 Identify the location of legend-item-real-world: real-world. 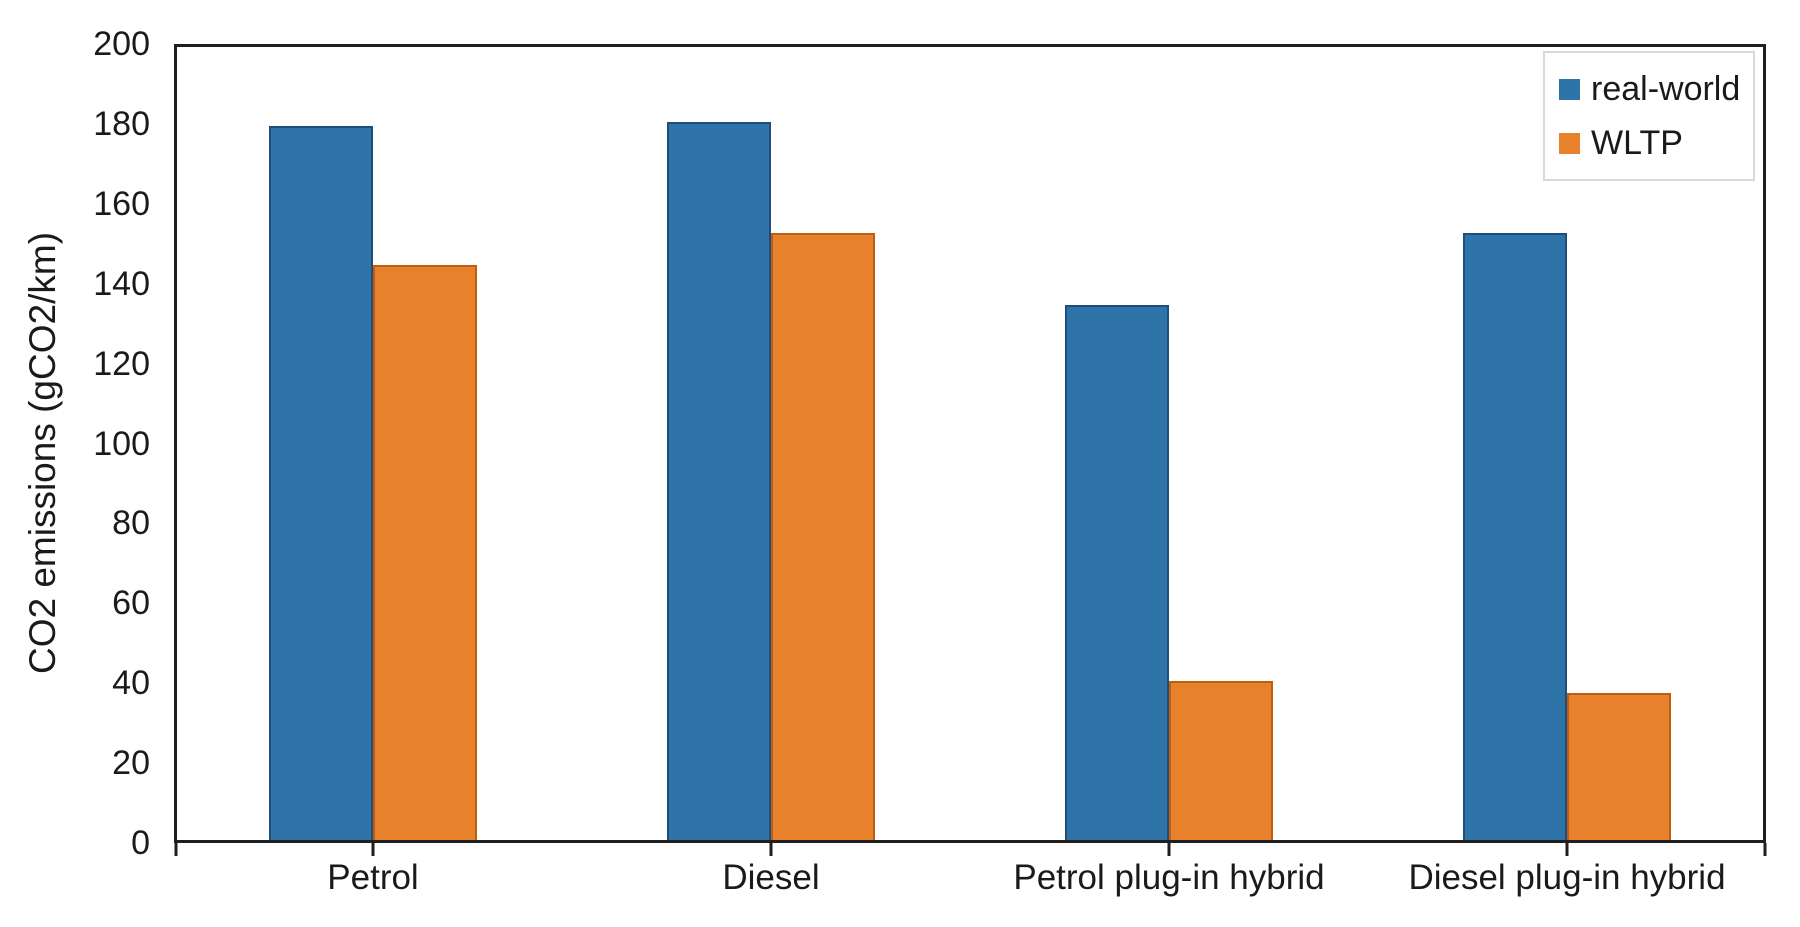
(1656, 89).